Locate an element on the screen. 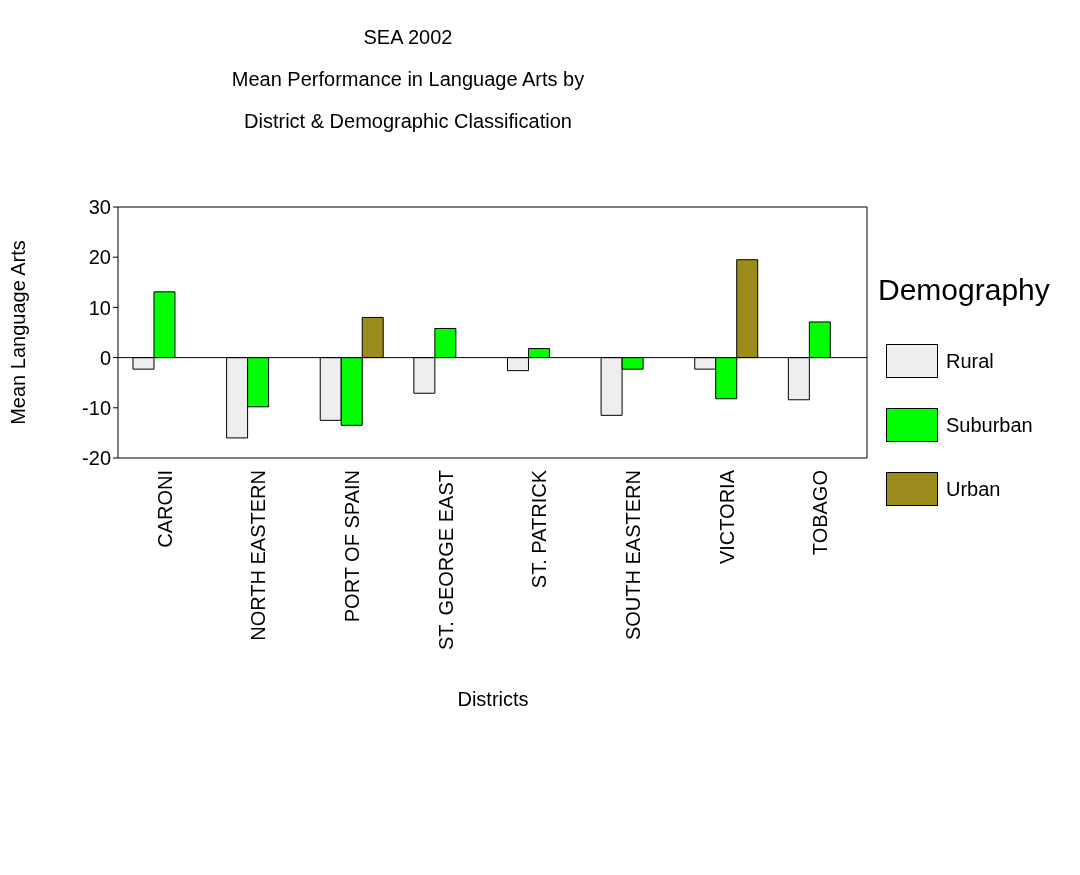 Image resolution: width=1080 pixels, height=875 pixels. x-tick-label: ST. GEORGE EAST is located at coordinates (445, 560).